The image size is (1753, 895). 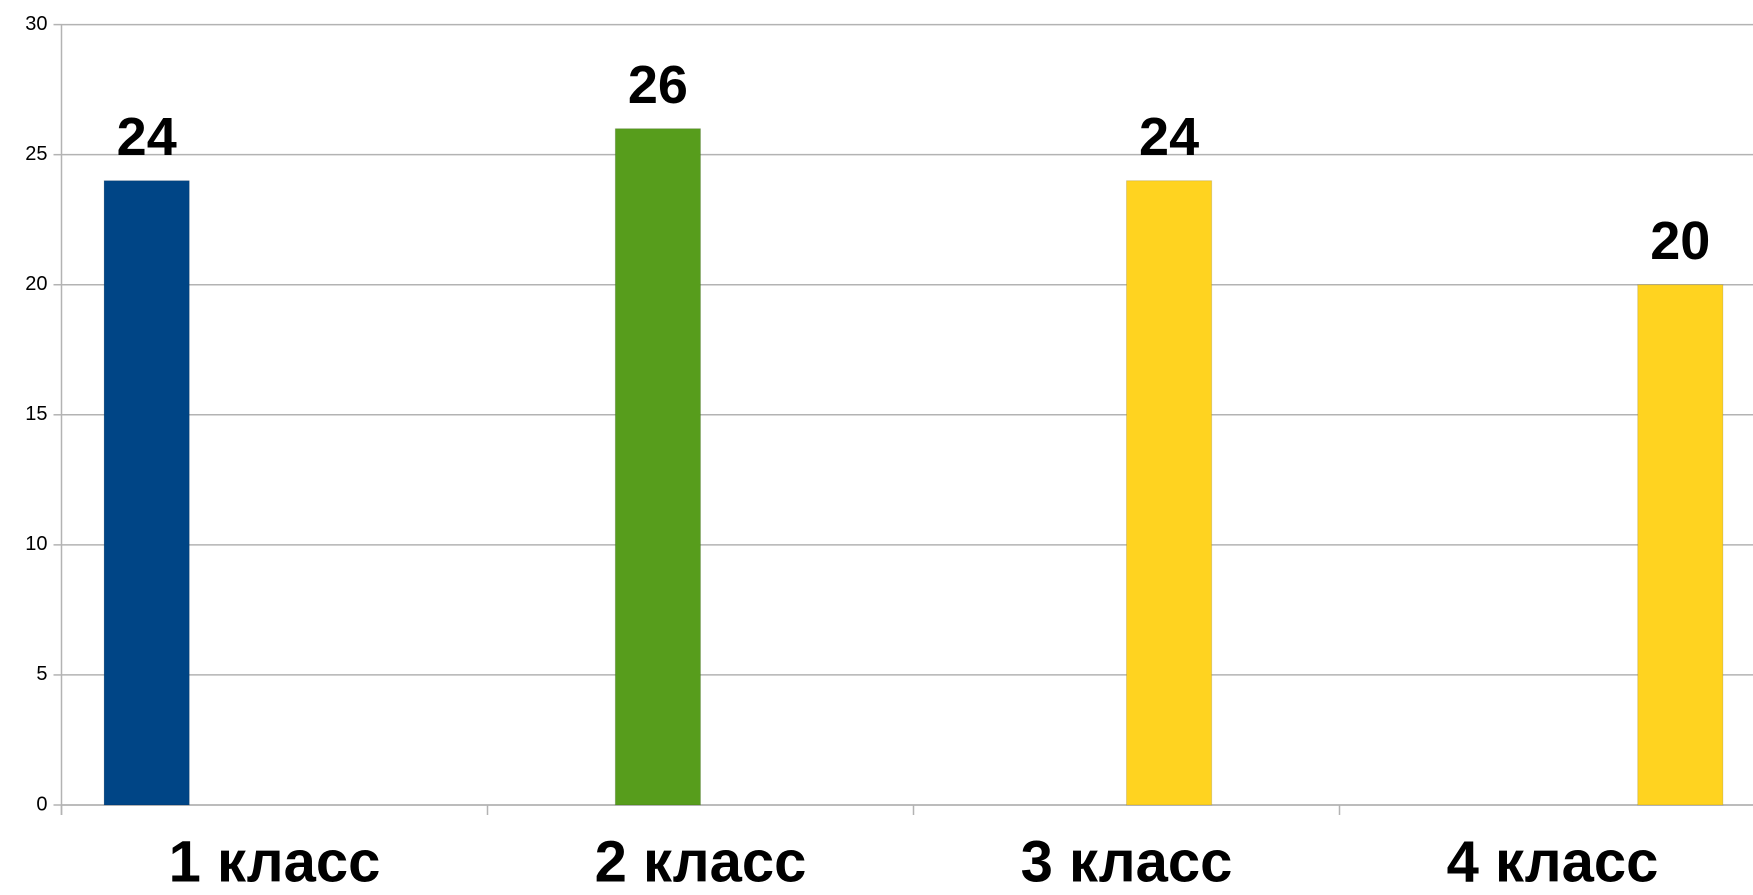 I want to click on y-tick-label: 25, so click(x=36, y=154).